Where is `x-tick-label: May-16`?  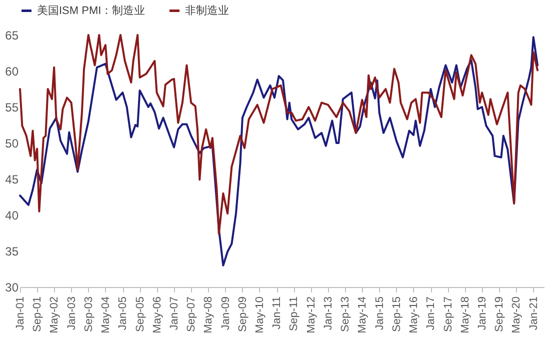
x-tick-label: May-16 is located at coordinates (414, 315).